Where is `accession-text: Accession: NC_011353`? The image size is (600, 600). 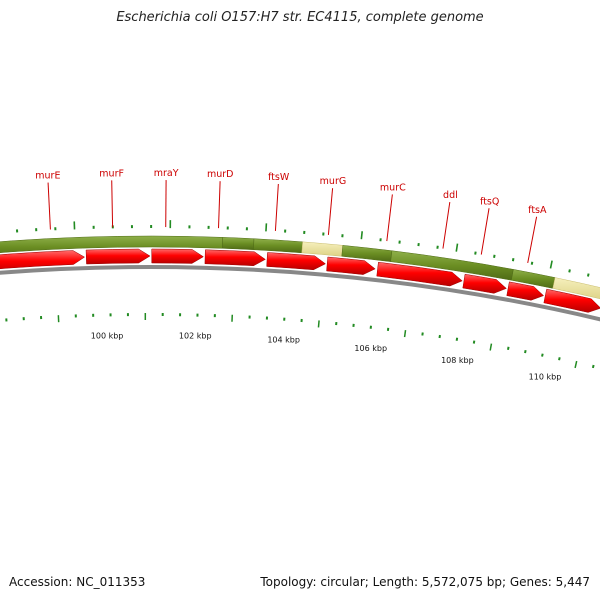 accession-text: Accession: NC_011353 is located at coordinates (77, 582).